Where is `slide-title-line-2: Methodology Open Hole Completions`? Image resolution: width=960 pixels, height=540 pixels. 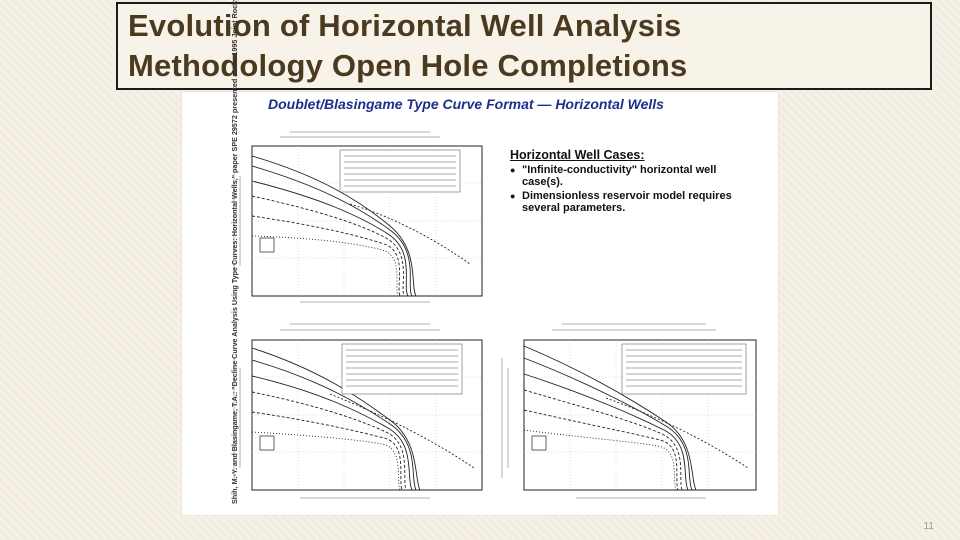
slide-title-line-2: Methodology Open Hole Completions is located at coordinates (408, 65).